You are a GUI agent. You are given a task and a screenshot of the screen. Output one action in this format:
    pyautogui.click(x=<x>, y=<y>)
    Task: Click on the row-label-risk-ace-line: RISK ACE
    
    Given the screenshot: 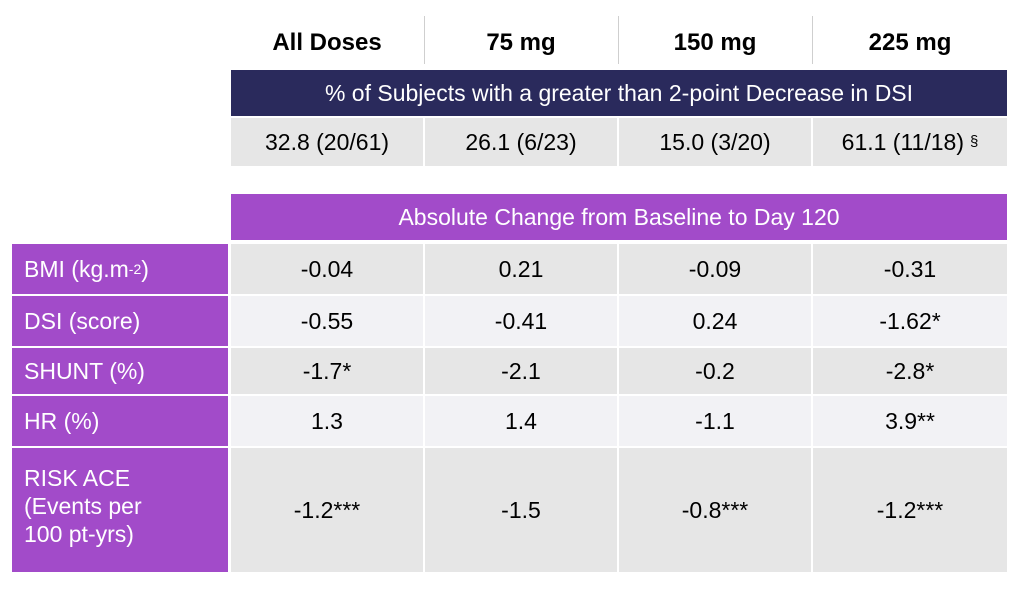 What is the action you would take?
    pyautogui.click(x=77, y=478)
    